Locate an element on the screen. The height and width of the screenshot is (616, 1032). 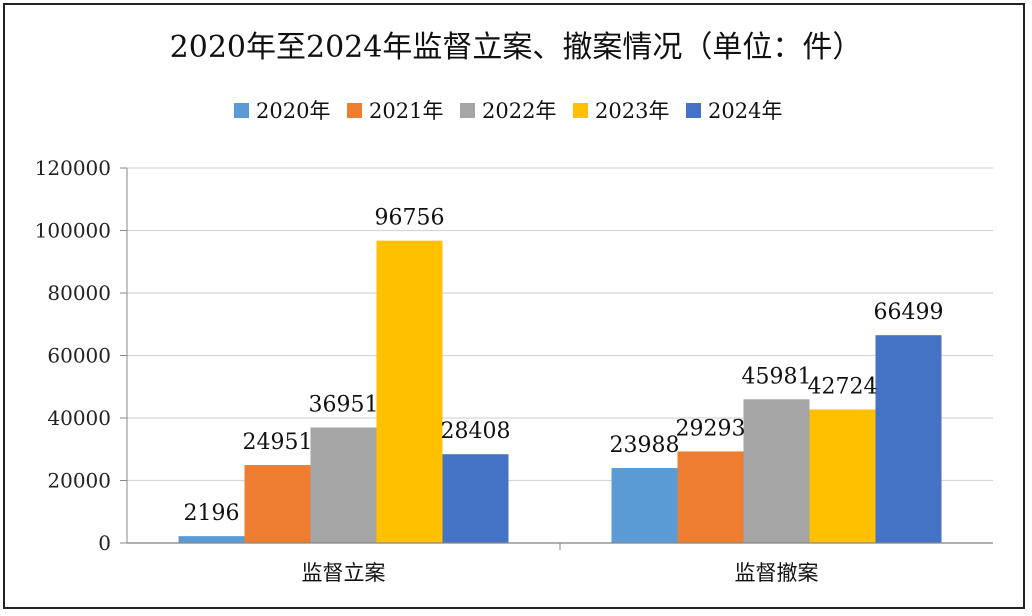
x-category-label: 监督撤案 is located at coordinates (777, 573).